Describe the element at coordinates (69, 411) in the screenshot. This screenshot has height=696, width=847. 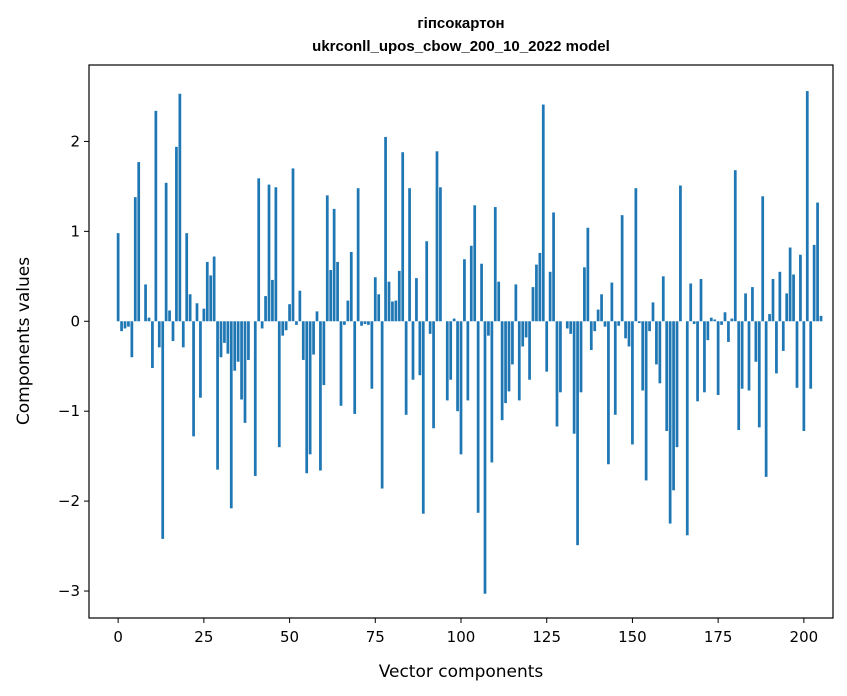
I see `y-tick-label: −1` at that location.